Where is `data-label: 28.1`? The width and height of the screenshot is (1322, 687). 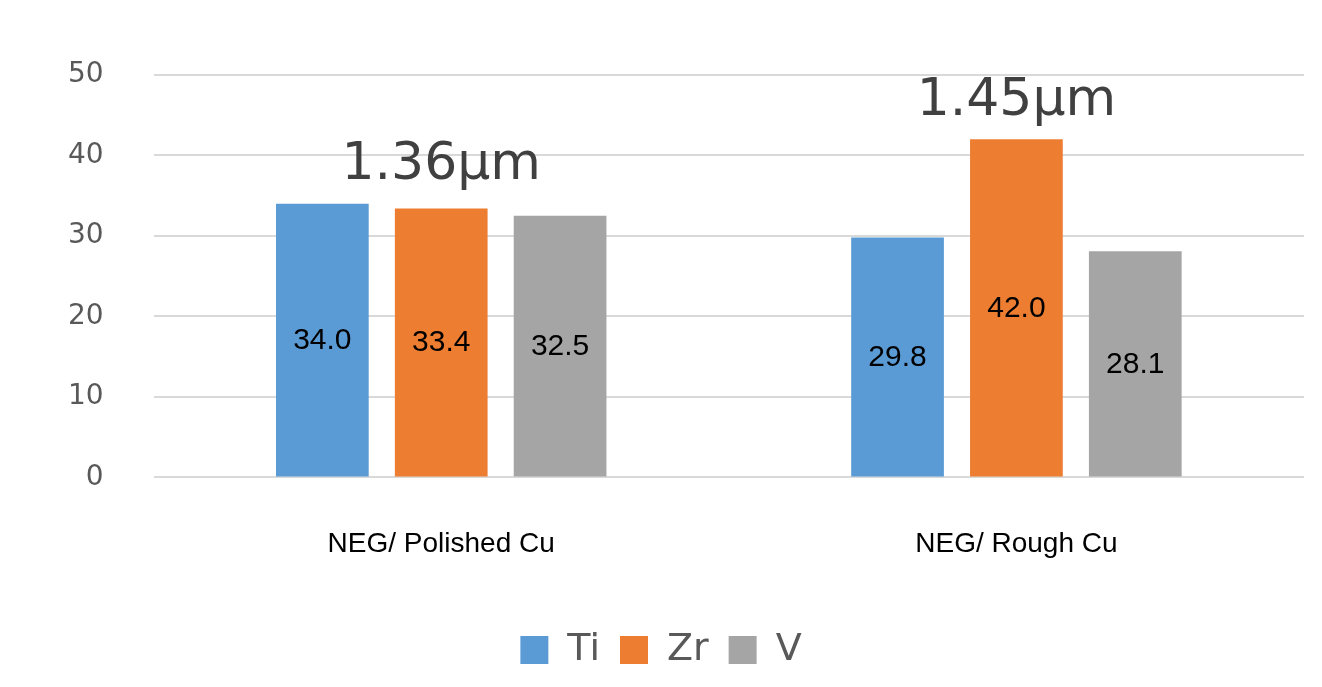
data-label: 28.1 is located at coordinates (1135, 362).